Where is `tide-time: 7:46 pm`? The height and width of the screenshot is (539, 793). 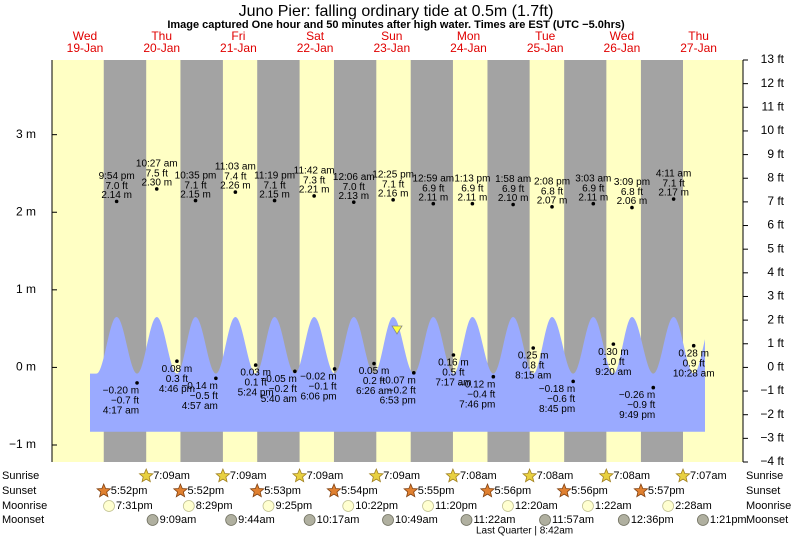 tide-time: 7:46 pm is located at coordinates (477, 404).